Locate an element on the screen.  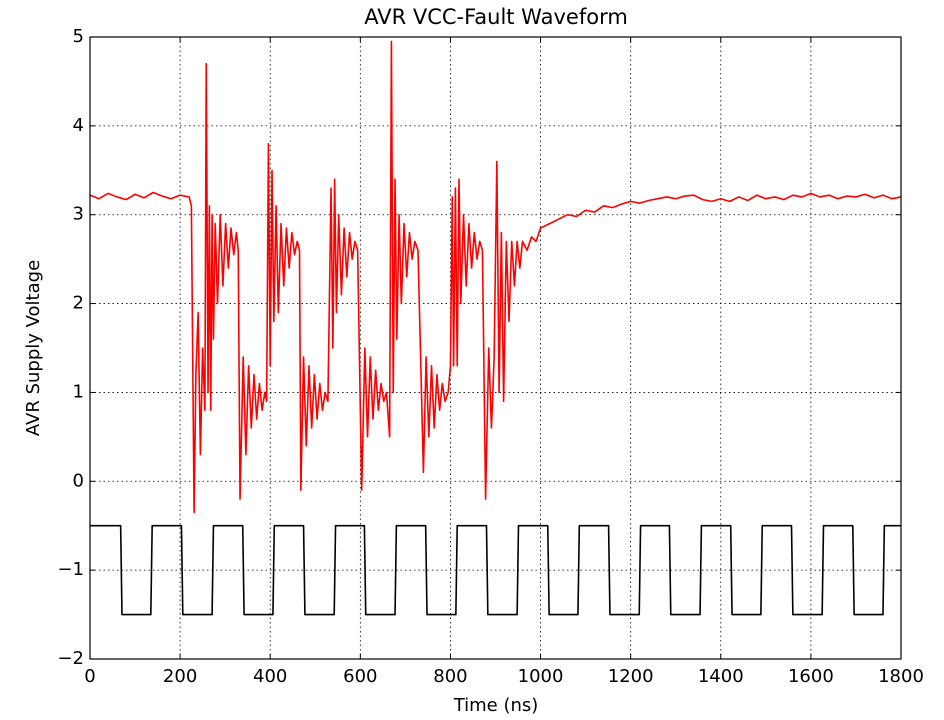
x-tick-label: 0 is located at coordinates (89, 676).